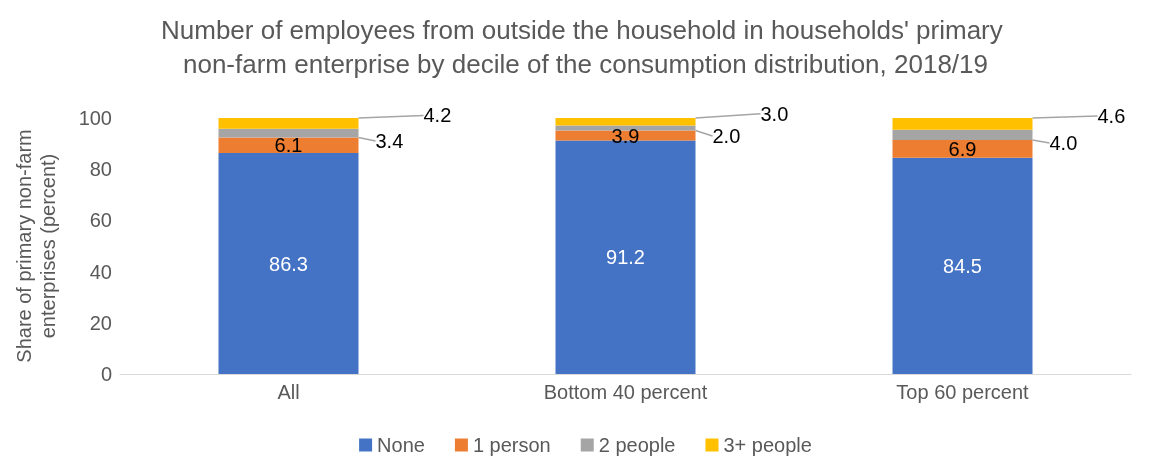 Image resolution: width=1171 pixels, height=466 pixels. Describe the element at coordinates (585, 47) in the screenshot. I see `chart-title: Number of employees from outside the household in households' primary non-farm enterprise by decile of the consumption distribution, 2018/19` at that location.